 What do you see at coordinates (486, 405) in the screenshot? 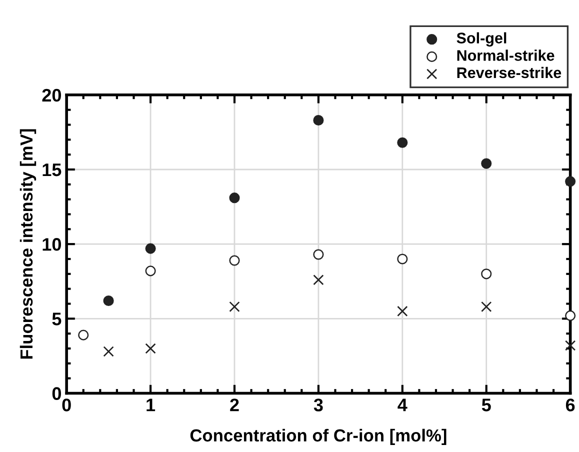
I see `x-tick-label: 5` at bounding box center [486, 405].